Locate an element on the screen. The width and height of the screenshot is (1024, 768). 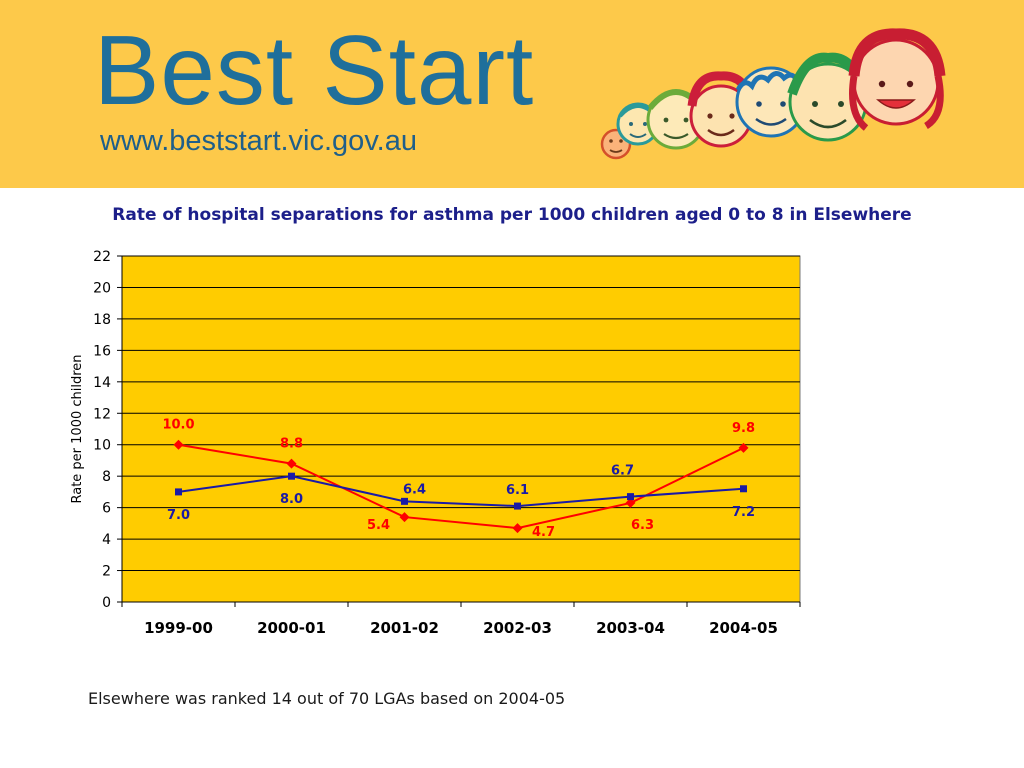
y-tick-label: 16 is located at coordinates (102, 351).